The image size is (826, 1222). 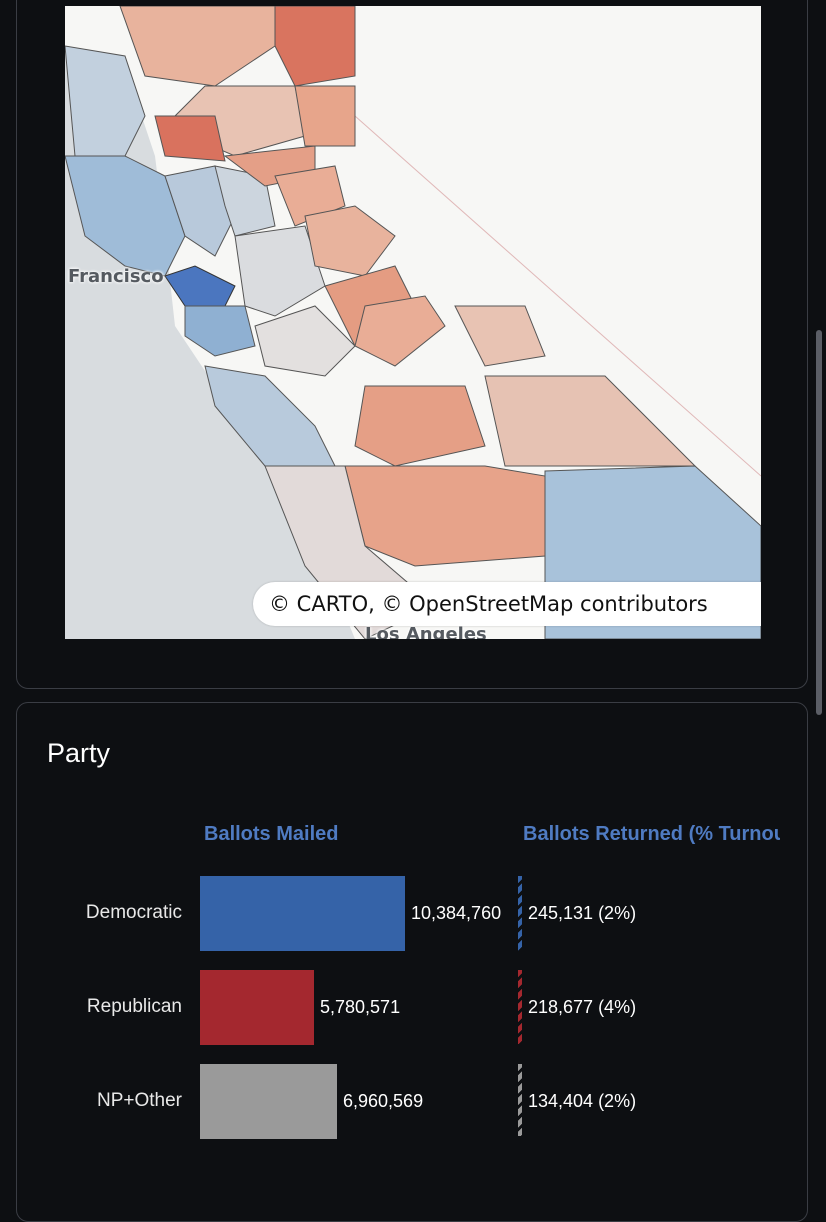 I want to click on header-ballots-mailed: Ballots Mailed, so click(x=271, y=834).